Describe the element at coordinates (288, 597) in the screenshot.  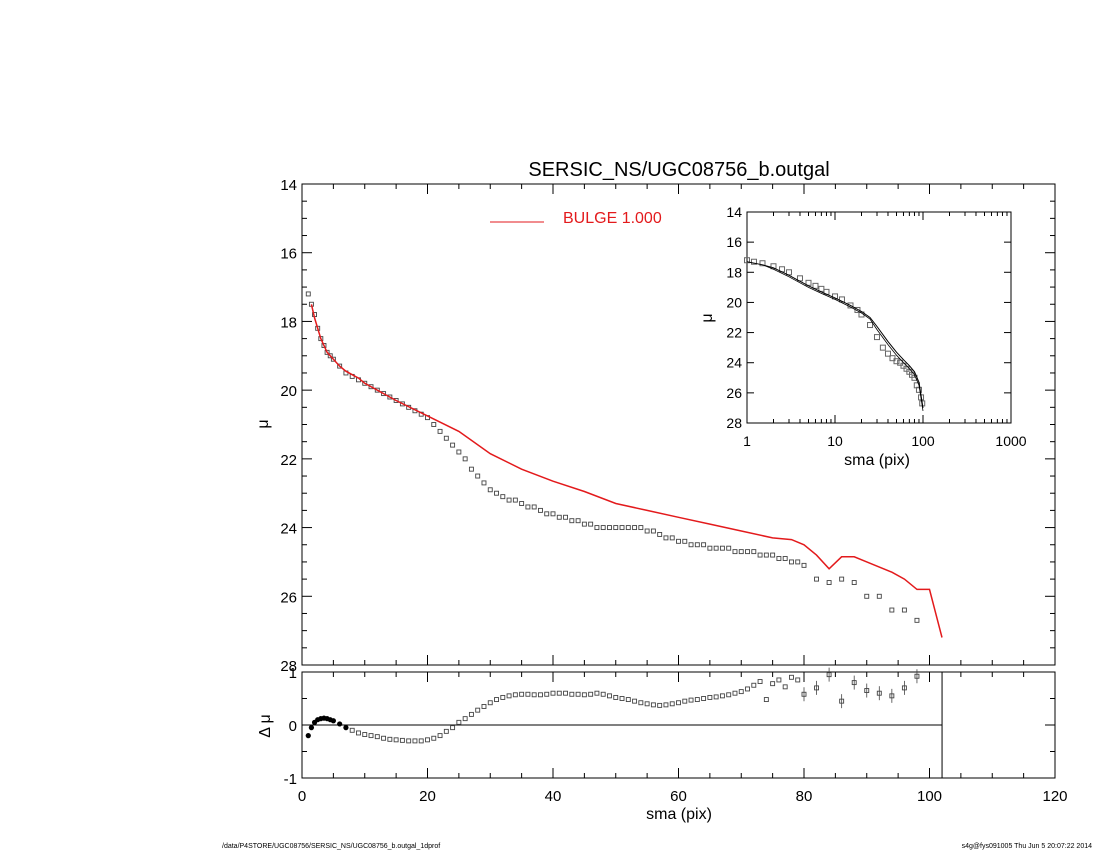
I see `main-y-tick-label: 26` at that location.